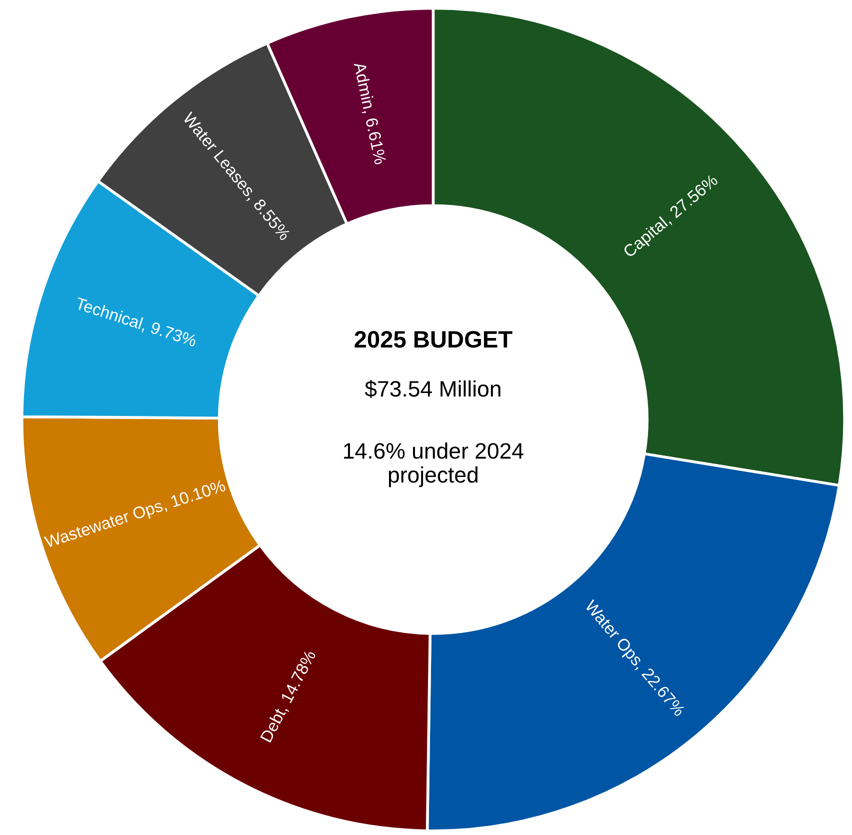 This screenshot has height=835, width=852. I want to click on slice-label: Admin, 6.61%, so click(369, 113).